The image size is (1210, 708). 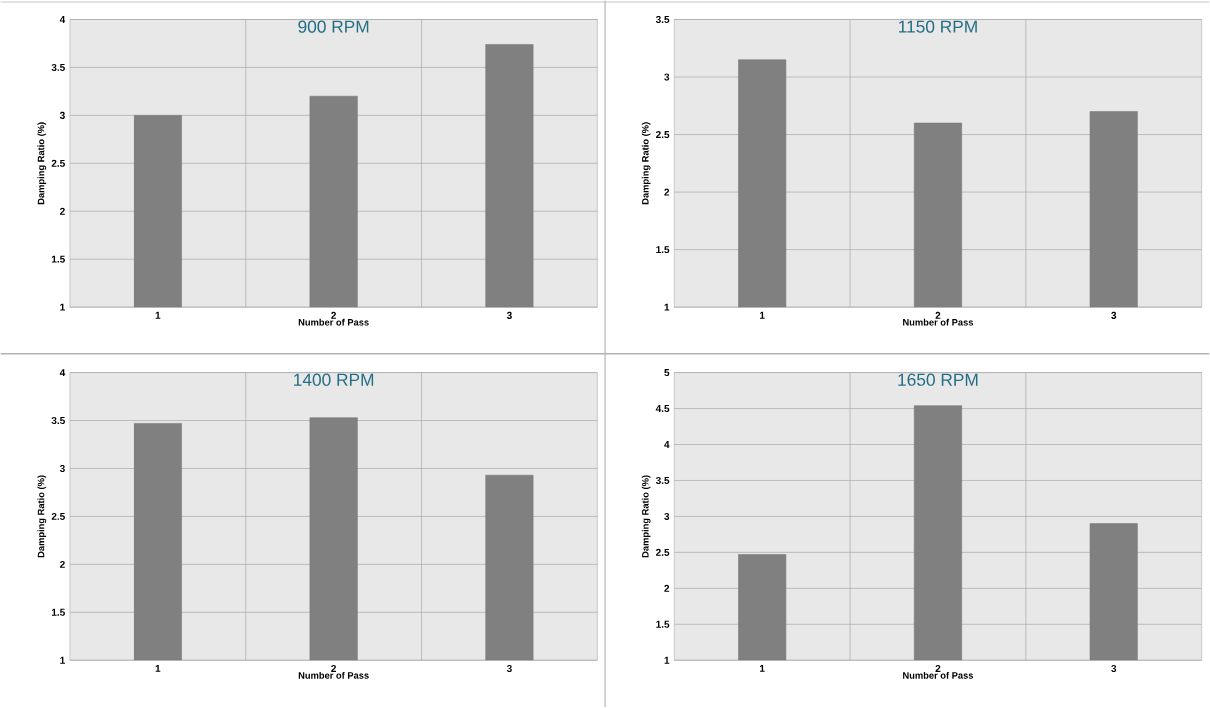 I want to click on chart-title: 1150 RPM, so click(x=938, y=26).